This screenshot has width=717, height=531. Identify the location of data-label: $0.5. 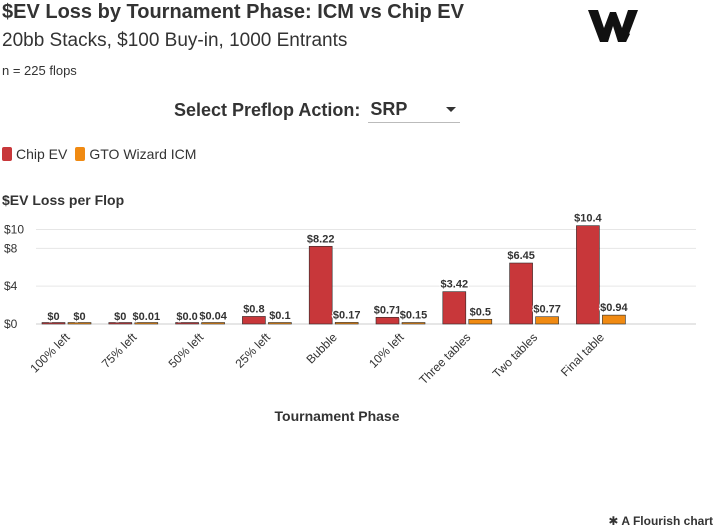
(480, 312).